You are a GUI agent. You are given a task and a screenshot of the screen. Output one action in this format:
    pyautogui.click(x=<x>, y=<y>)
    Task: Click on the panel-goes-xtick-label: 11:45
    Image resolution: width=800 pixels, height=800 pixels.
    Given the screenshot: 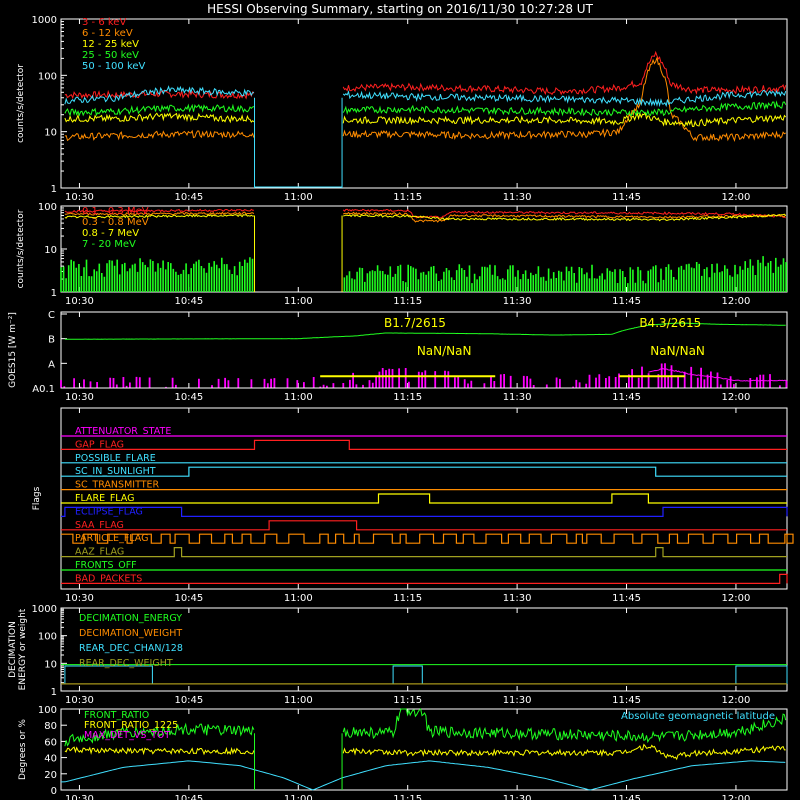 What is the action you would take?
    pyautogui.click(x=626, y=397)
    